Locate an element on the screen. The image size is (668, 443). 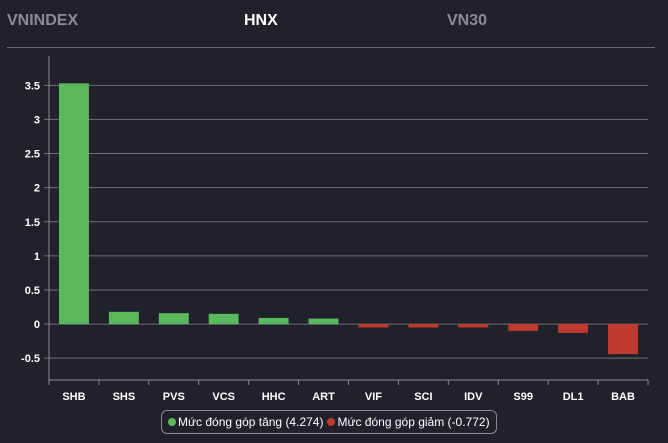
bar-vif is located at coordinates (373, 326).